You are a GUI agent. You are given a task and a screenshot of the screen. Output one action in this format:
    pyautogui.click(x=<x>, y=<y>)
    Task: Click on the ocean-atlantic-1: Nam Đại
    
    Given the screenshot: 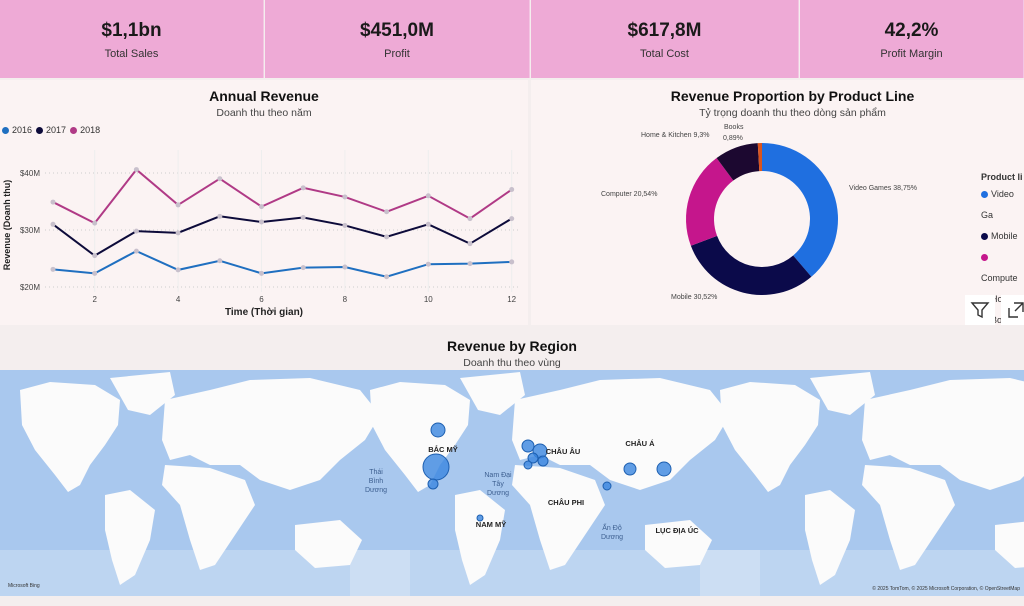 What is the action you would take?
    pyautogui.click(x=498, y=475)
    